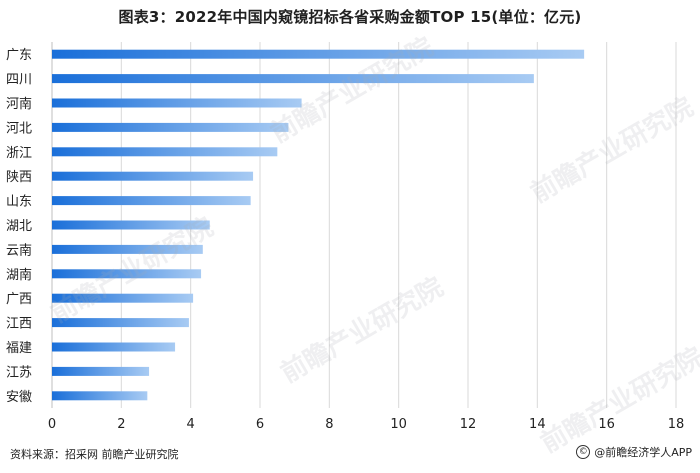 The height and width of the screenshot is (473, 700). What do you see at coordinates (606, 424) in the screenshot?
I see `x-tick-label: 16` at bounding box center [606, 424].